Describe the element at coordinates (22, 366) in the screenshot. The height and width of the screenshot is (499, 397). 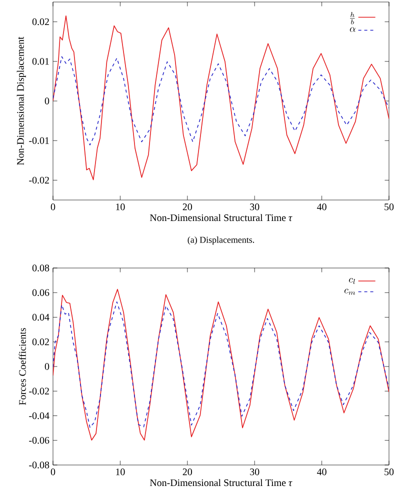
I see `y-axis-title: Forces Coefficients` at that location.